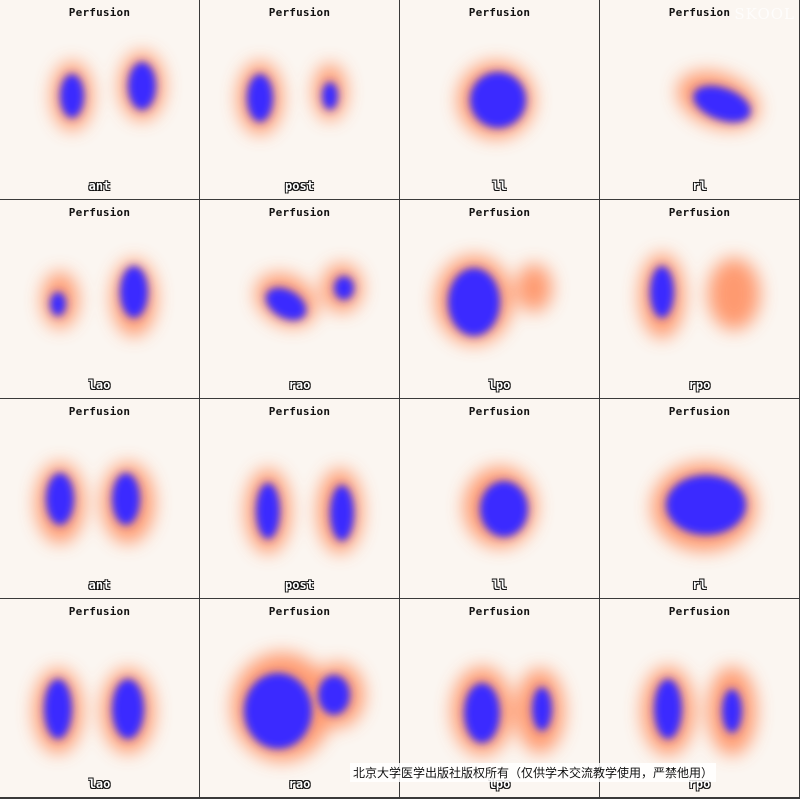 The height and width of the screenshot is (799, 800). I want to click on scan-tile: Perfusion rl, so click(699, 498).